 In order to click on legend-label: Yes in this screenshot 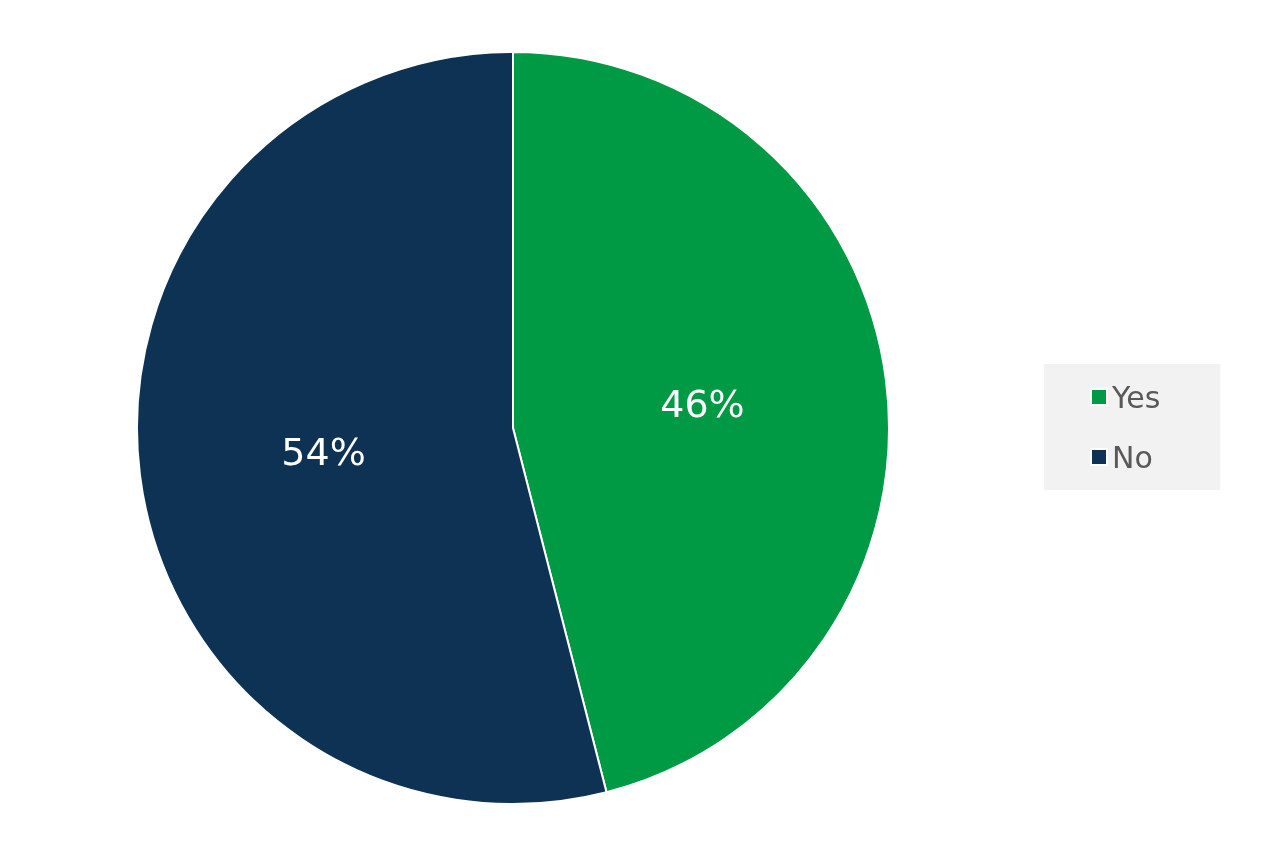, I will do `click(1136, 397)`.